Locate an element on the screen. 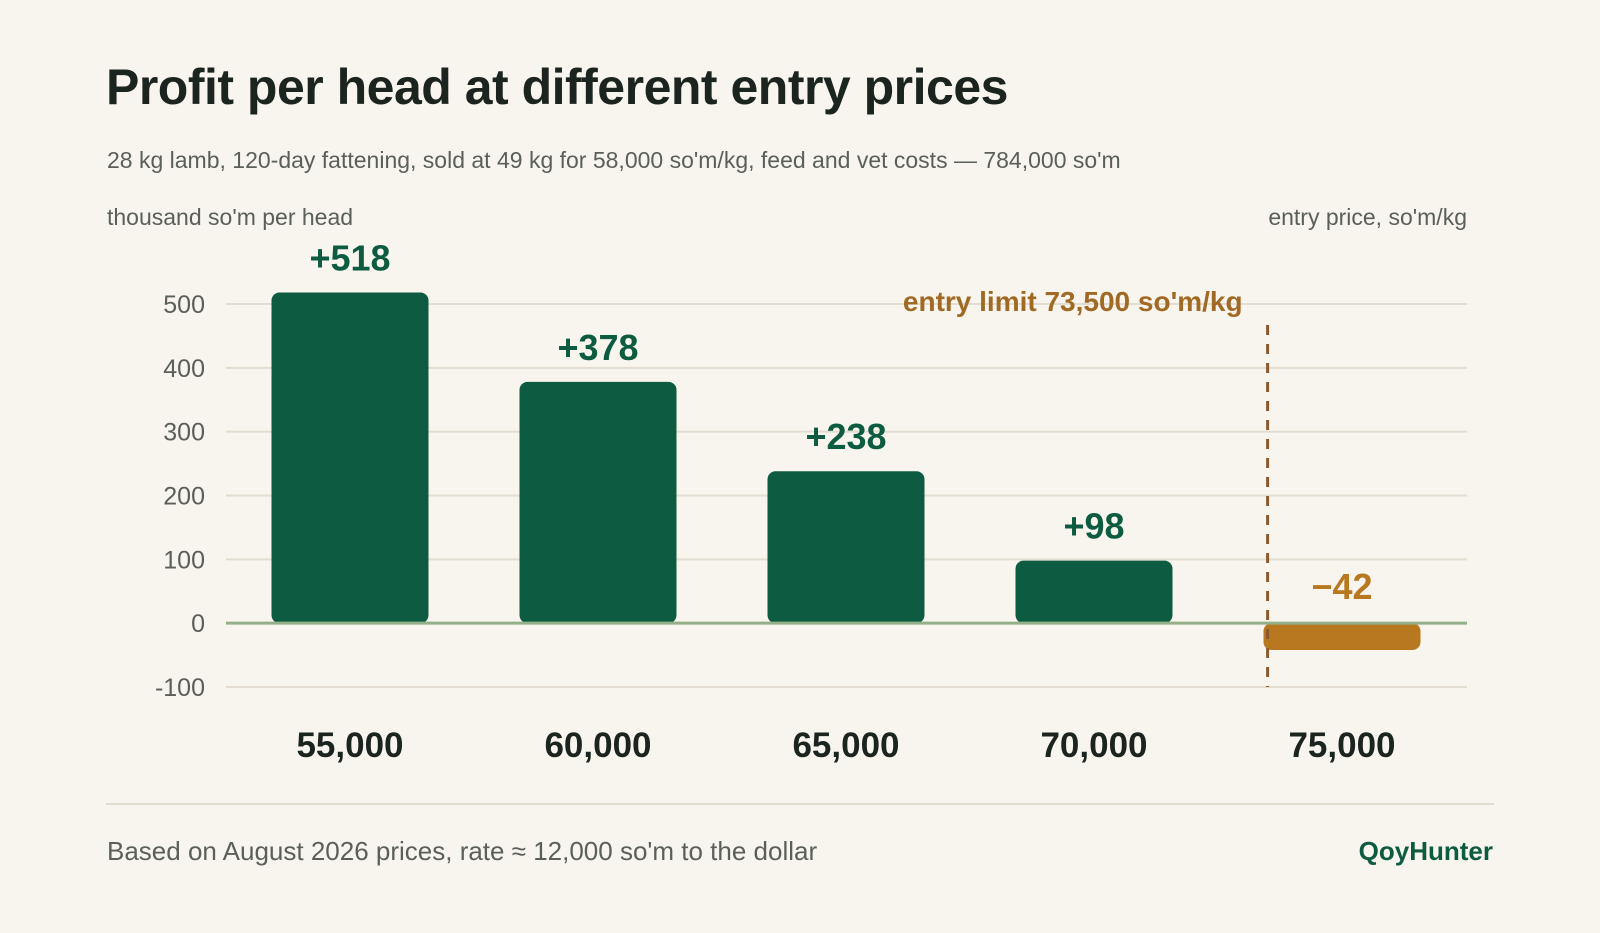 This screenshot has width=1600, height=933. x-tick-label: 65,000 is located at coordinates (845, 745).